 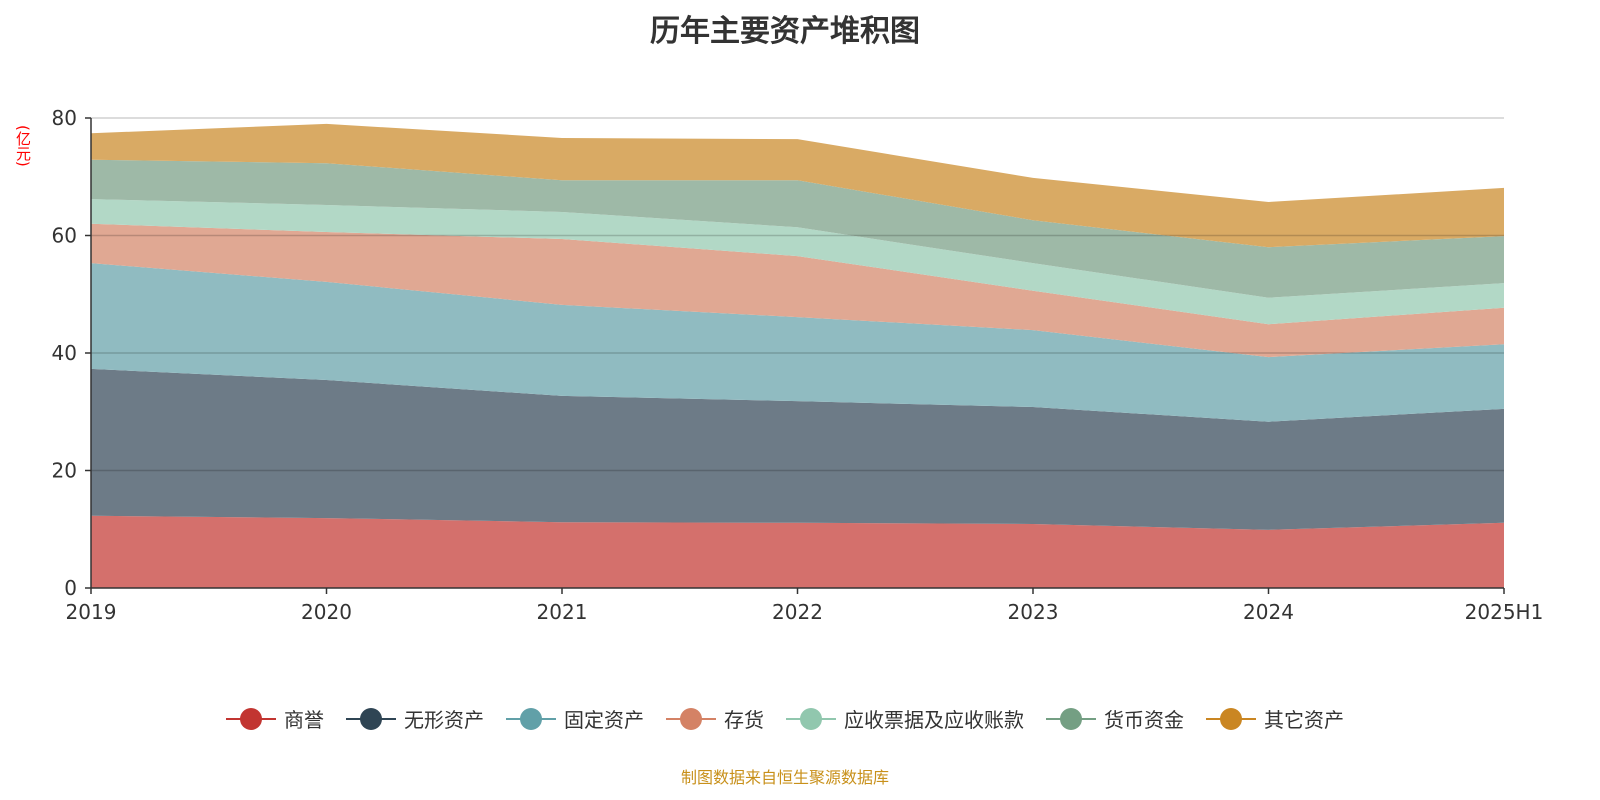 I want to click on x-tick-label: 2019, so click(x=91, y=612).